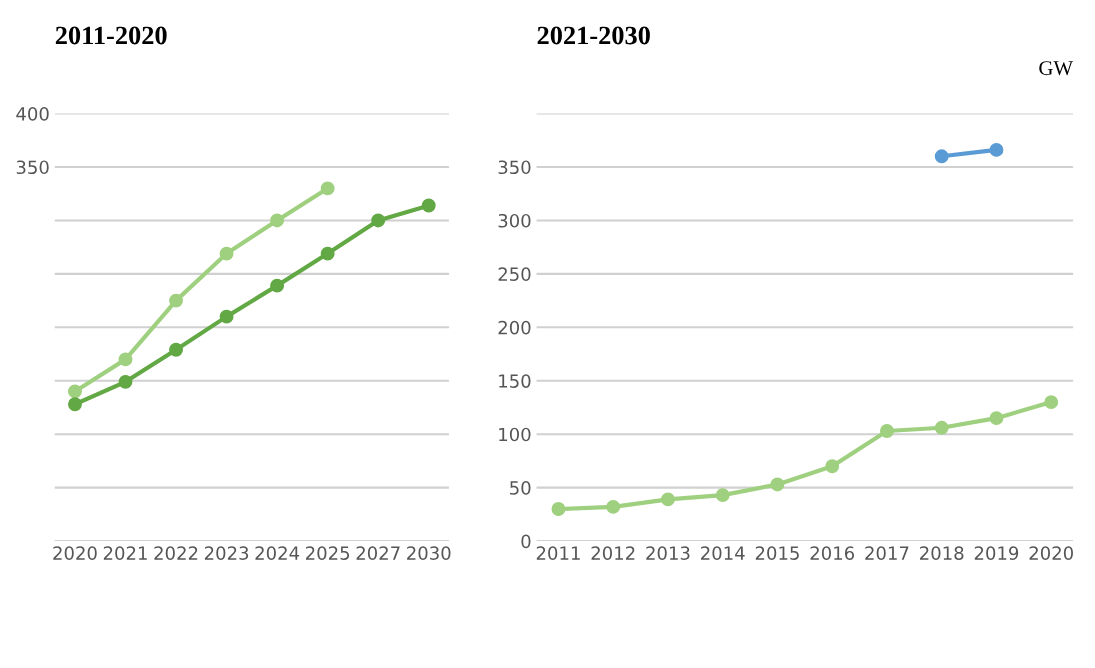  I want to click on x-tick-label: 2011, so click(558, 553).